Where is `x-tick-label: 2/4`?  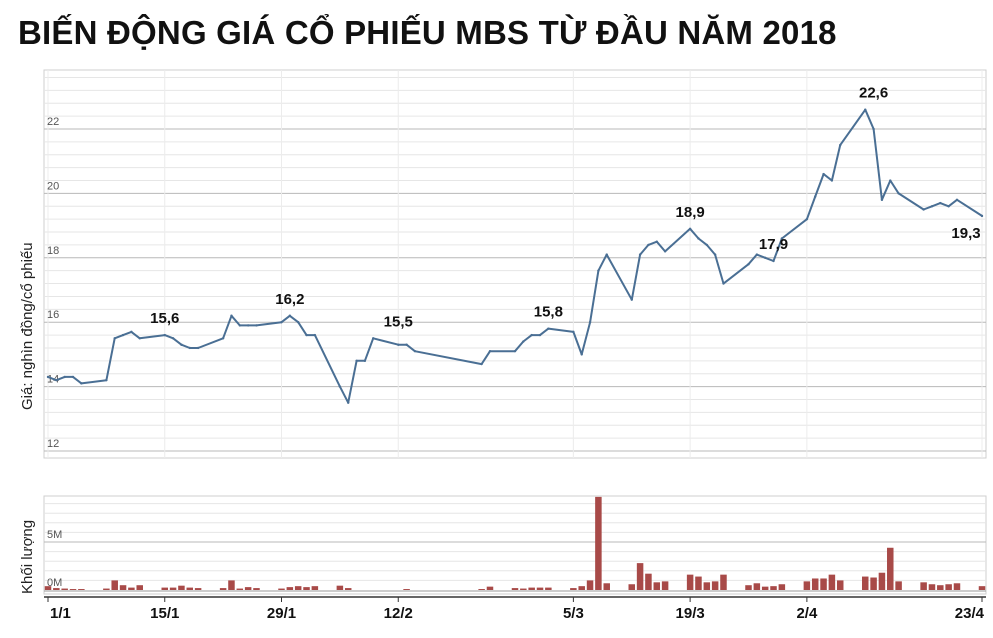
x-tick-label: 2/4 is located at coordinates (807, 613).